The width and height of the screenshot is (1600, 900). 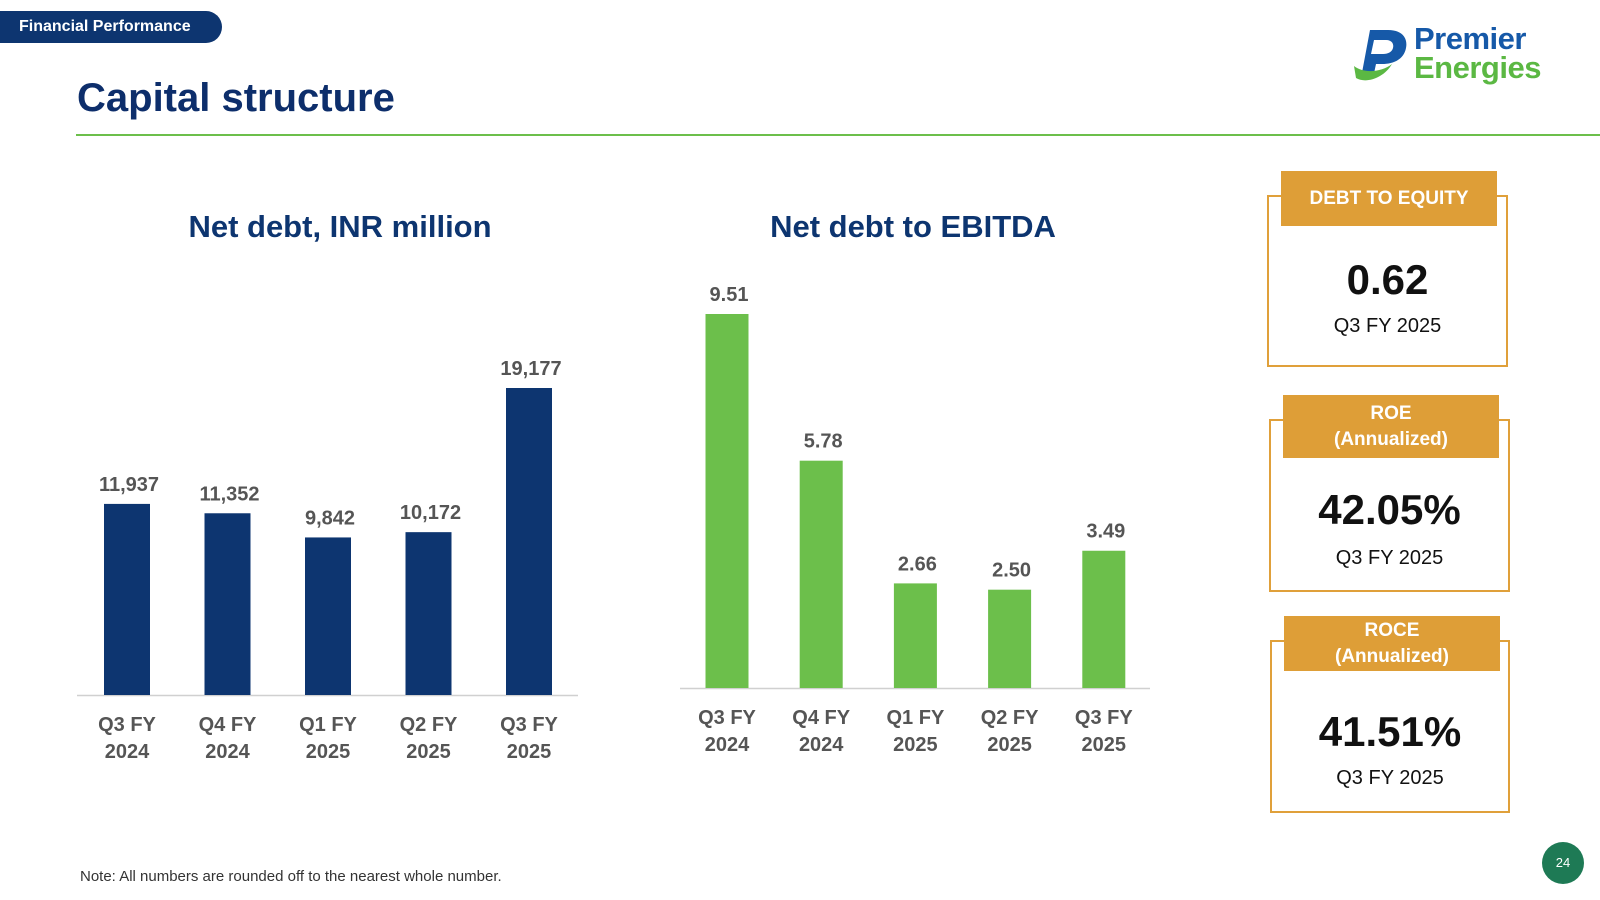 I want to click on logo-wordmark: Premier Energies, so click(x=1477, y=53).